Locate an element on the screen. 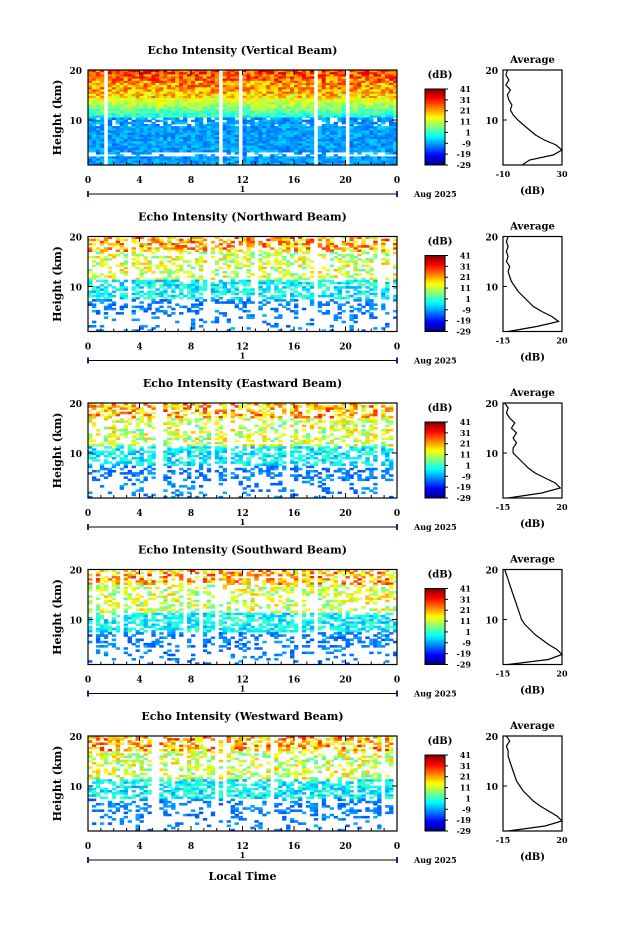  panel-title: Echo Intensity (Vertical Beam) is located at coordinates (242, 50).